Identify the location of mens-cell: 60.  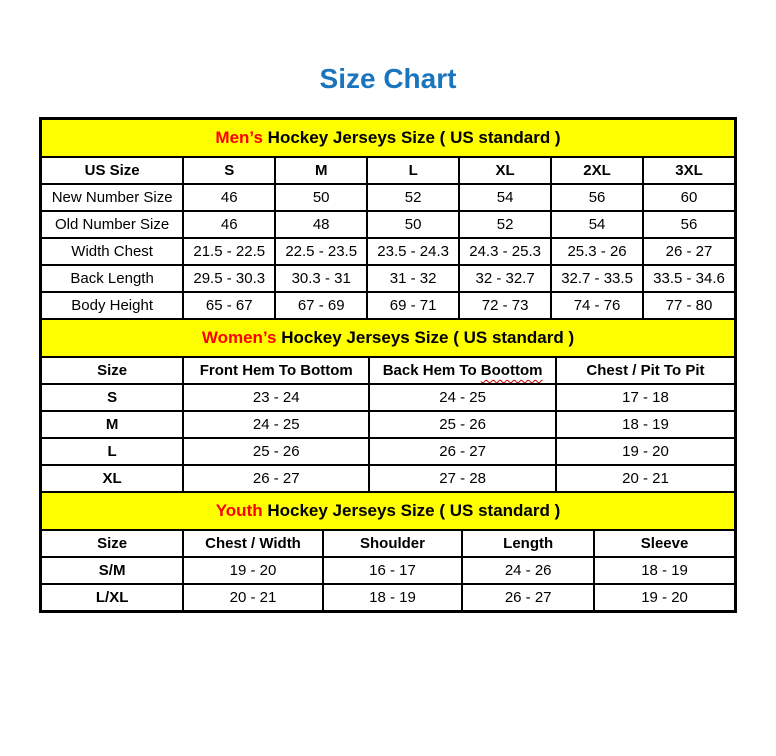
(689, 197).